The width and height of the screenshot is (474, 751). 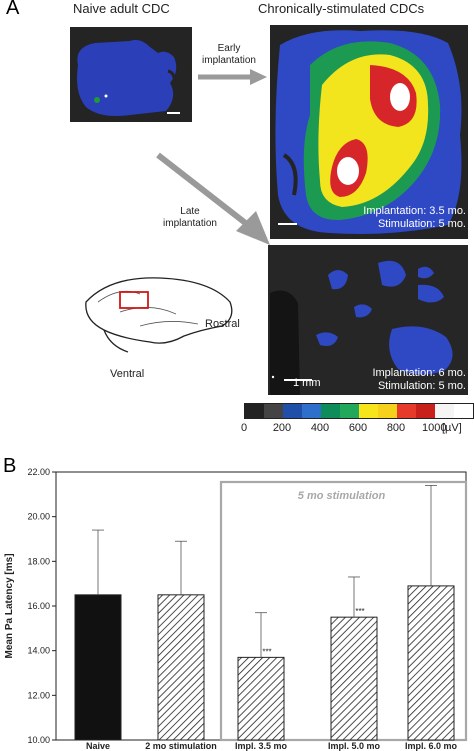 I want to click on group-box-label: 5 mo stimulation, so click(x=342, y=496).